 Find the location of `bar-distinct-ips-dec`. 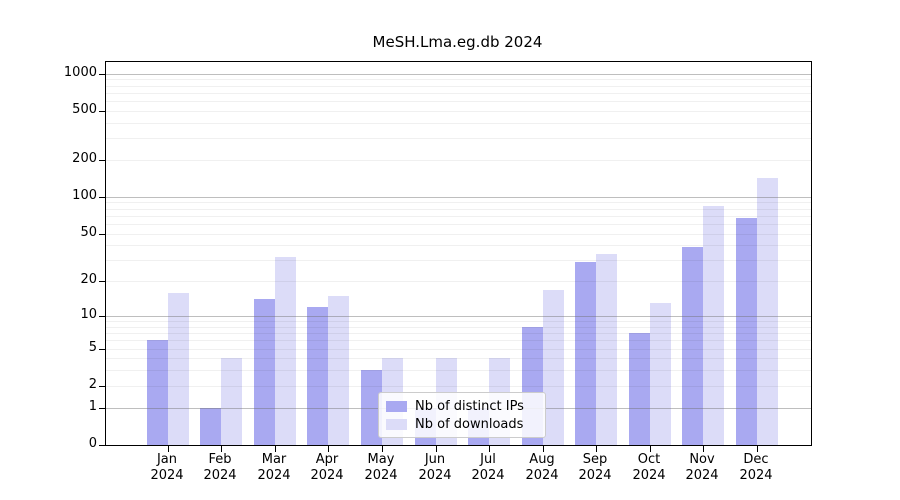

bar-distinct-ips-dec is located at coordinates (746, 331).